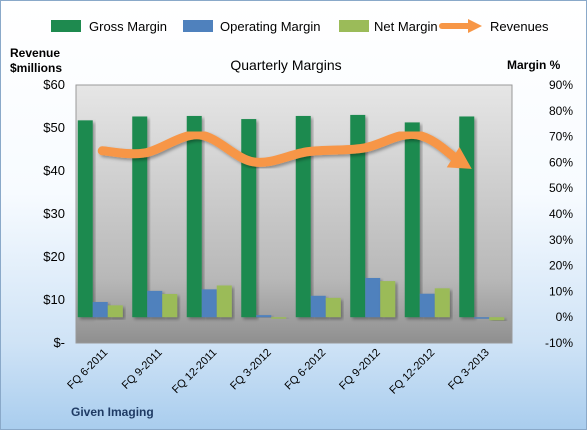  What do you see at coordinates (360, 370) in the screenshot?
I see `category-label: FQ 9-2012` at bounding box center [360, 370].